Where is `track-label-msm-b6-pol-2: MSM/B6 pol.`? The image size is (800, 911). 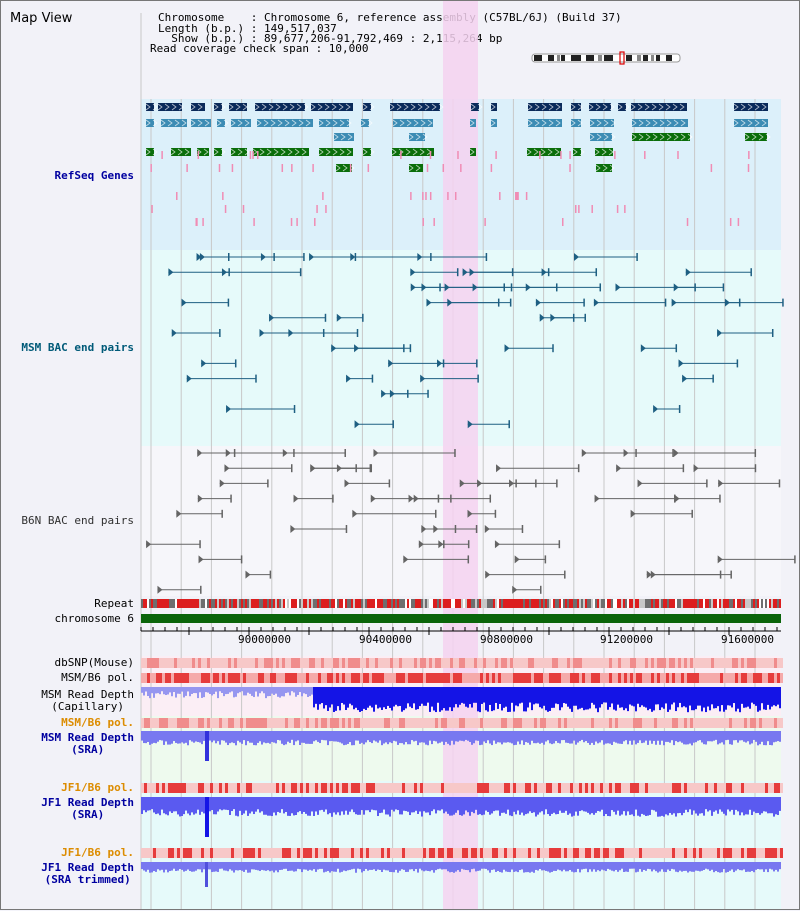
track-label-msm-b6-pol-2: MSM/B6 pol. is located at coordinates (97, 722).